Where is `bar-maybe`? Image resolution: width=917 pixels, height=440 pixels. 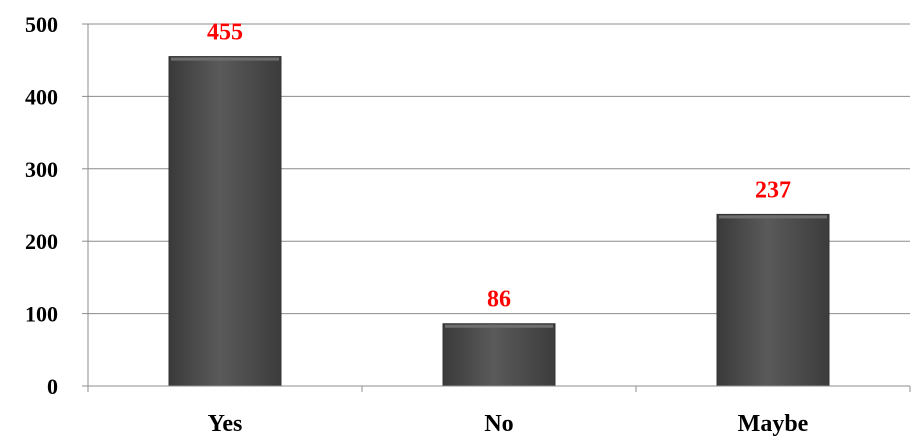 bar-maybe is located at coordinates (773, 300).